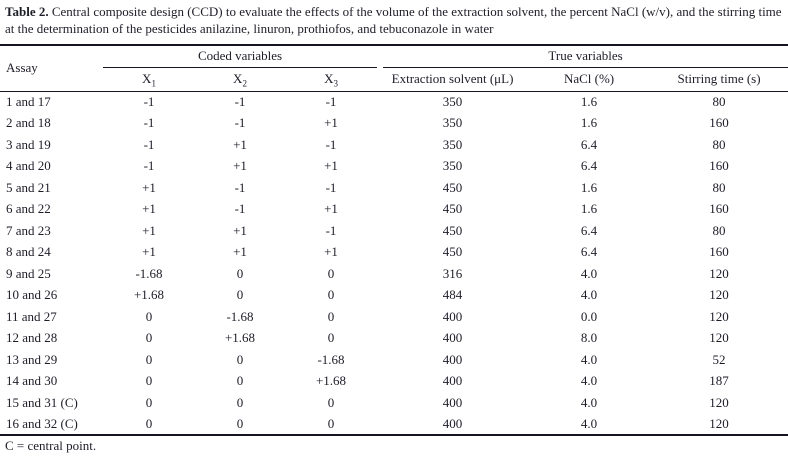  What do you see at coordinates (42, 423) in the screenshot?
I see `cell-assay: 16 and 32 (C)` at bounding box center [42, 423].